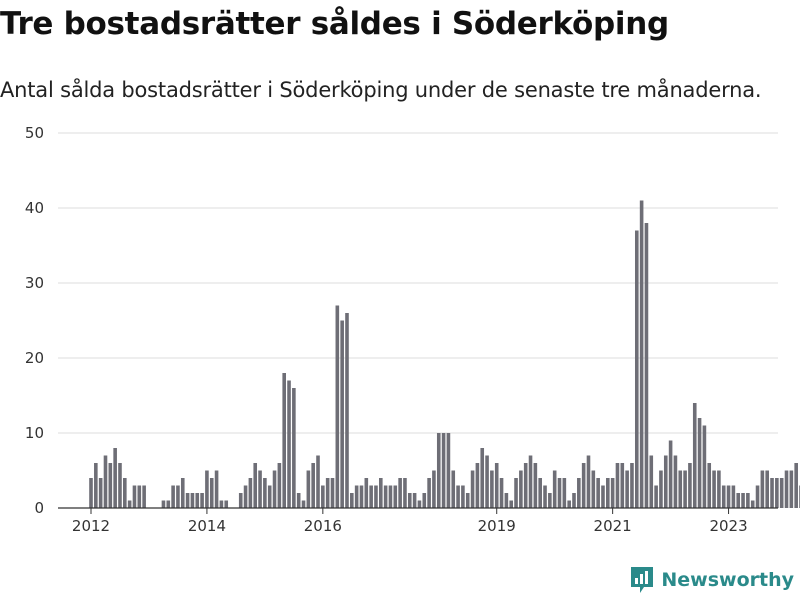 This screenshot has width=800, height=600. I want to click on x-tick-label: 2012, so click(91, 526).